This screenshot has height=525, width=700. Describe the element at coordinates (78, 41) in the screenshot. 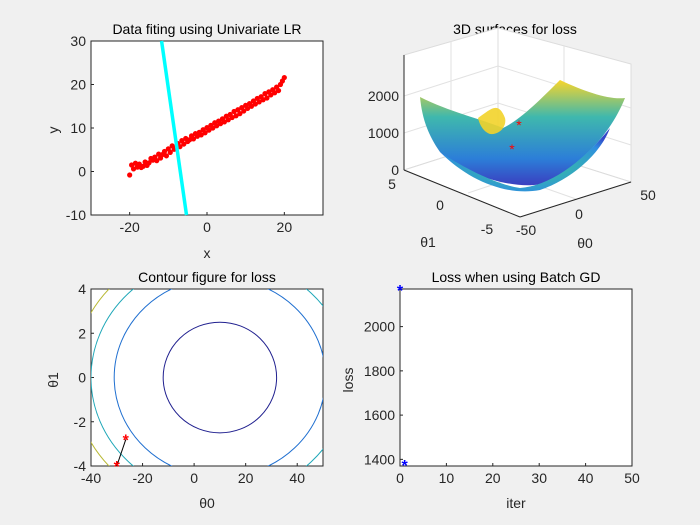

I see `lr-ytick-label: 30` at that location.